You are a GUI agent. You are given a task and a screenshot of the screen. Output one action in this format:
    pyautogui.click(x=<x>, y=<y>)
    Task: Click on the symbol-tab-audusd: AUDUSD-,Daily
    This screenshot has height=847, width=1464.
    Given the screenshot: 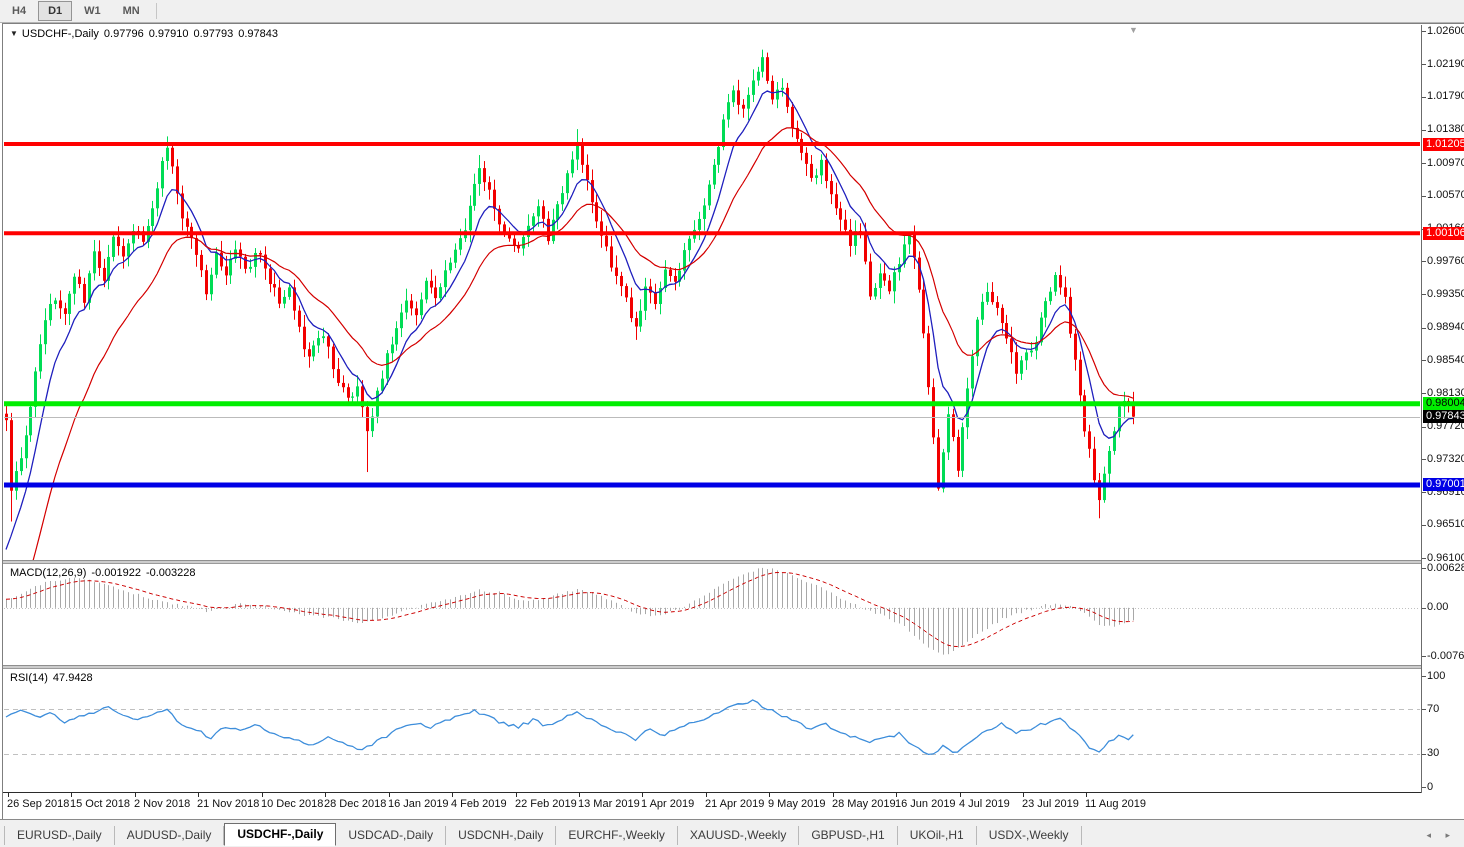 What is the action you would take?
    pyautogui.click(x=170, y=835)
    